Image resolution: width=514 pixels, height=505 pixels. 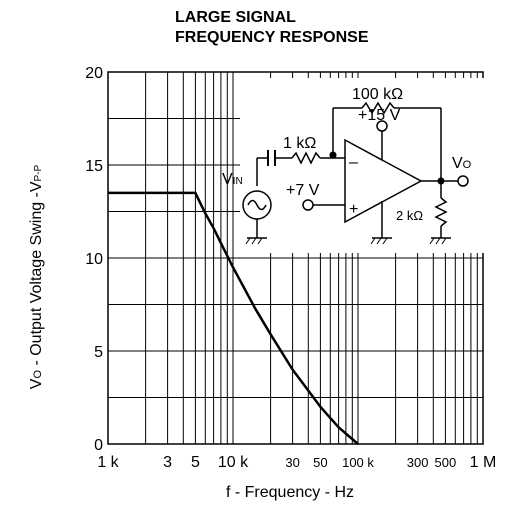 What do you see at coordinates (320, 462) in the screenshot?
I see `x-tick-label: 50` at bounding box center [320, 462].